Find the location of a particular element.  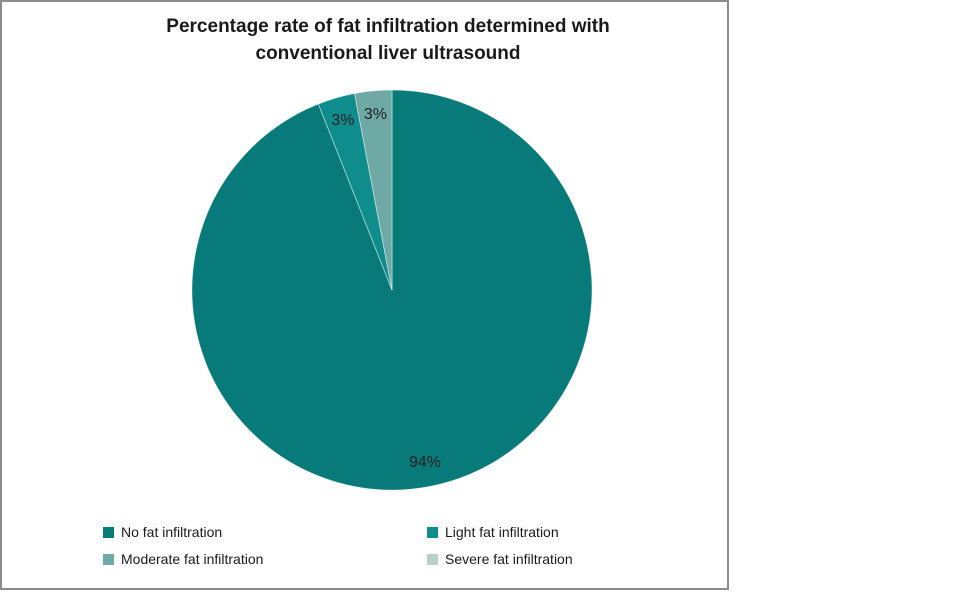

legend-label: Light fat infiltration is located at coordinates (502, 532).